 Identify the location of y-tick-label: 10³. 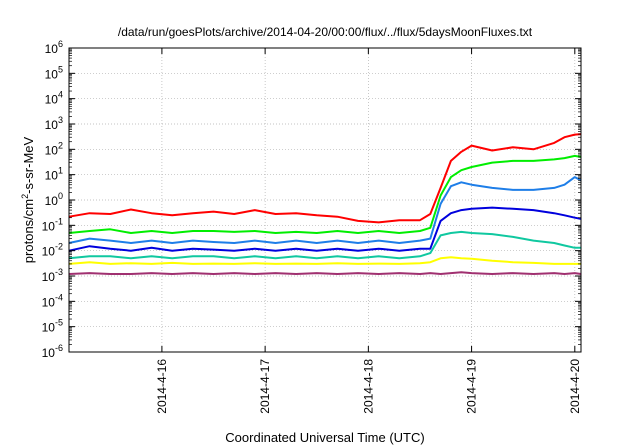
(54, 123).